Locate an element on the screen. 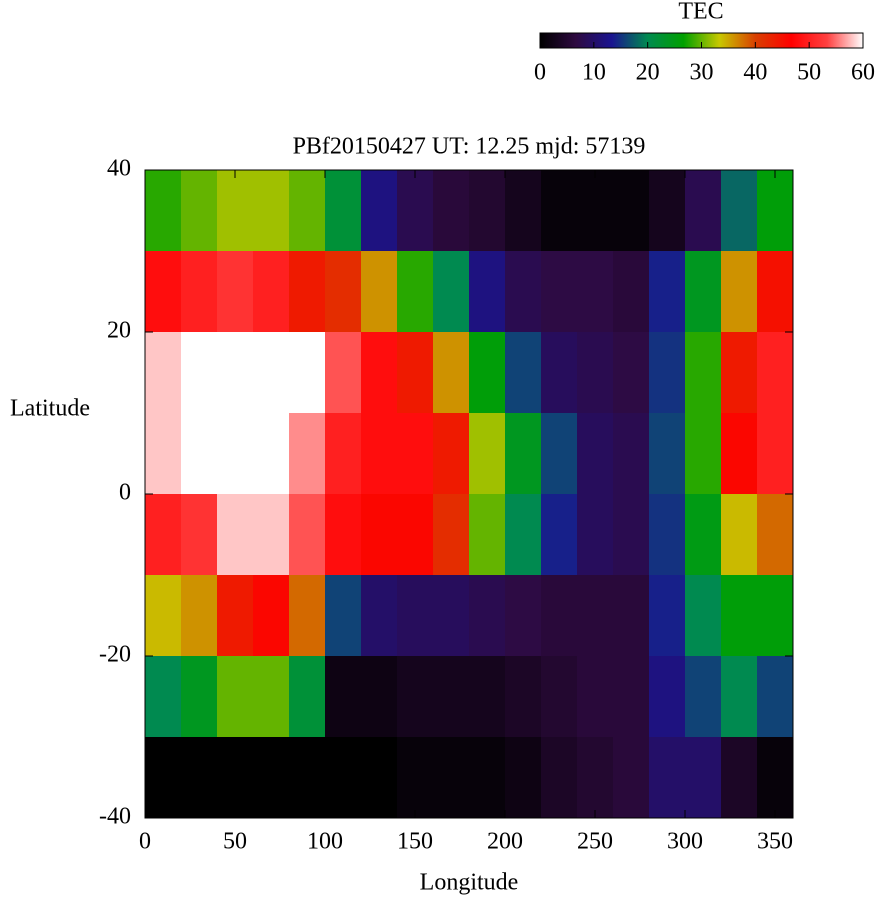 This screenshot has height=905, width=878. x-tick-label: 0 is located at coordinates (145, 842).